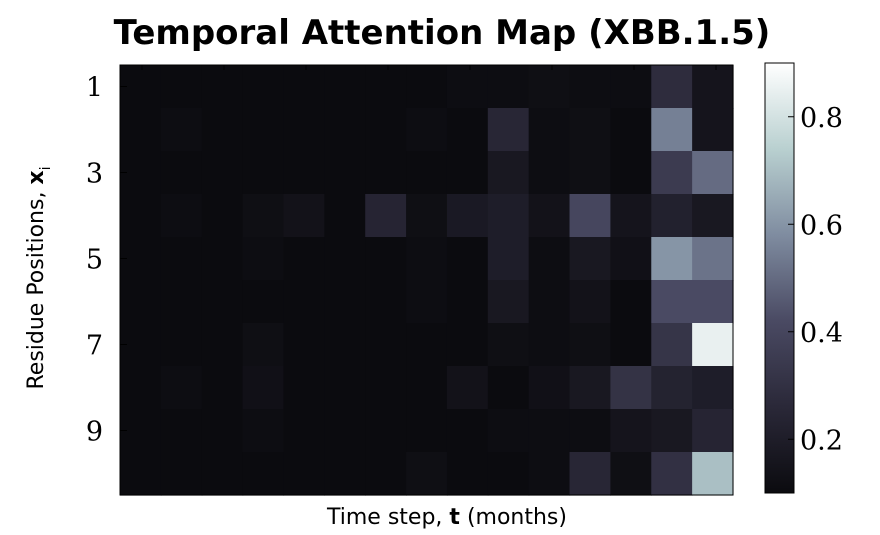 The width and height of the screenshot is (880, 535). I want to click on colorbar-tick-label: 0.6, so click(821, 225).